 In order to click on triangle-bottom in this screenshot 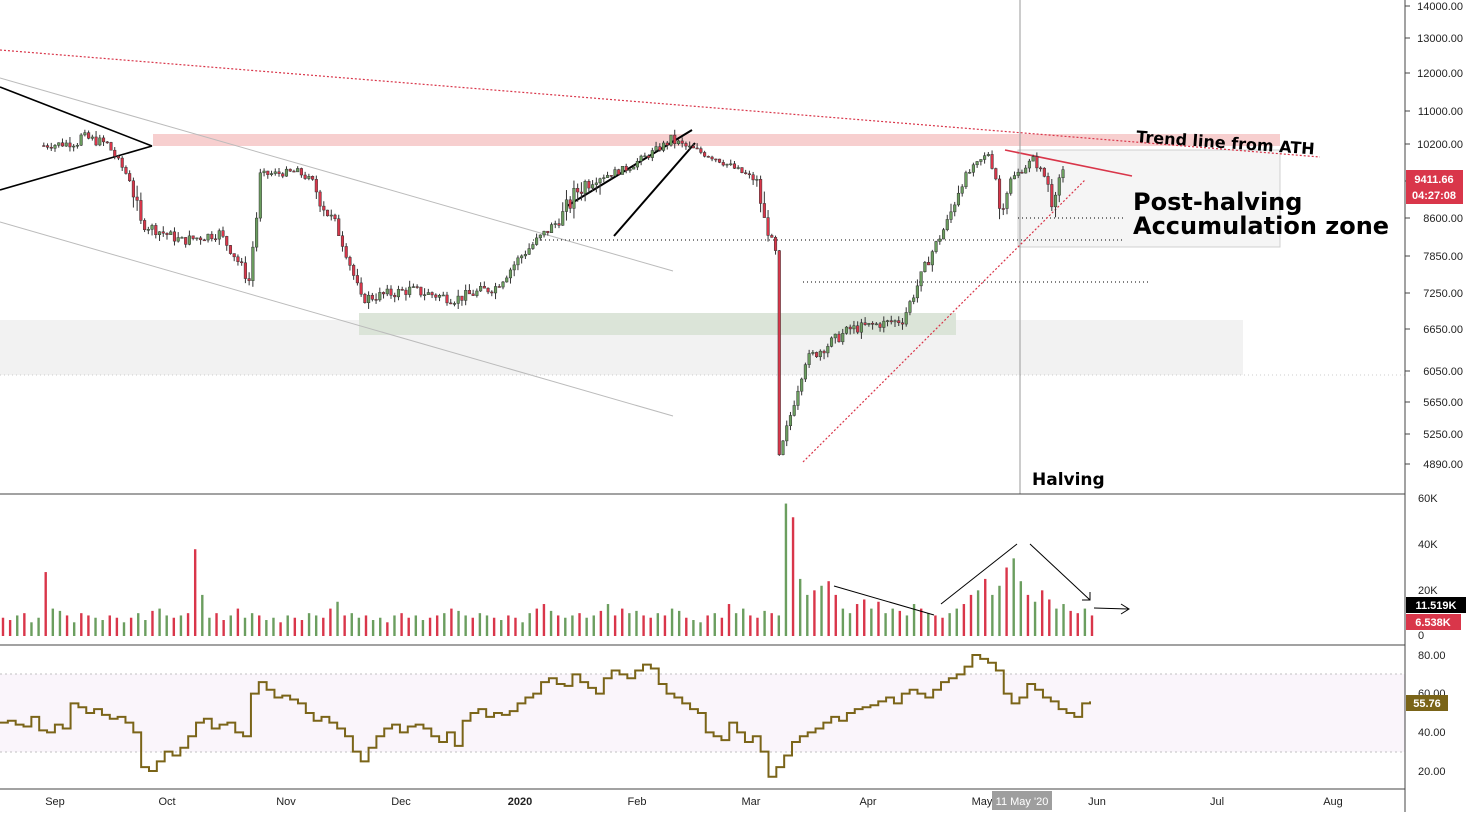, I will do `click(76, 168)`.